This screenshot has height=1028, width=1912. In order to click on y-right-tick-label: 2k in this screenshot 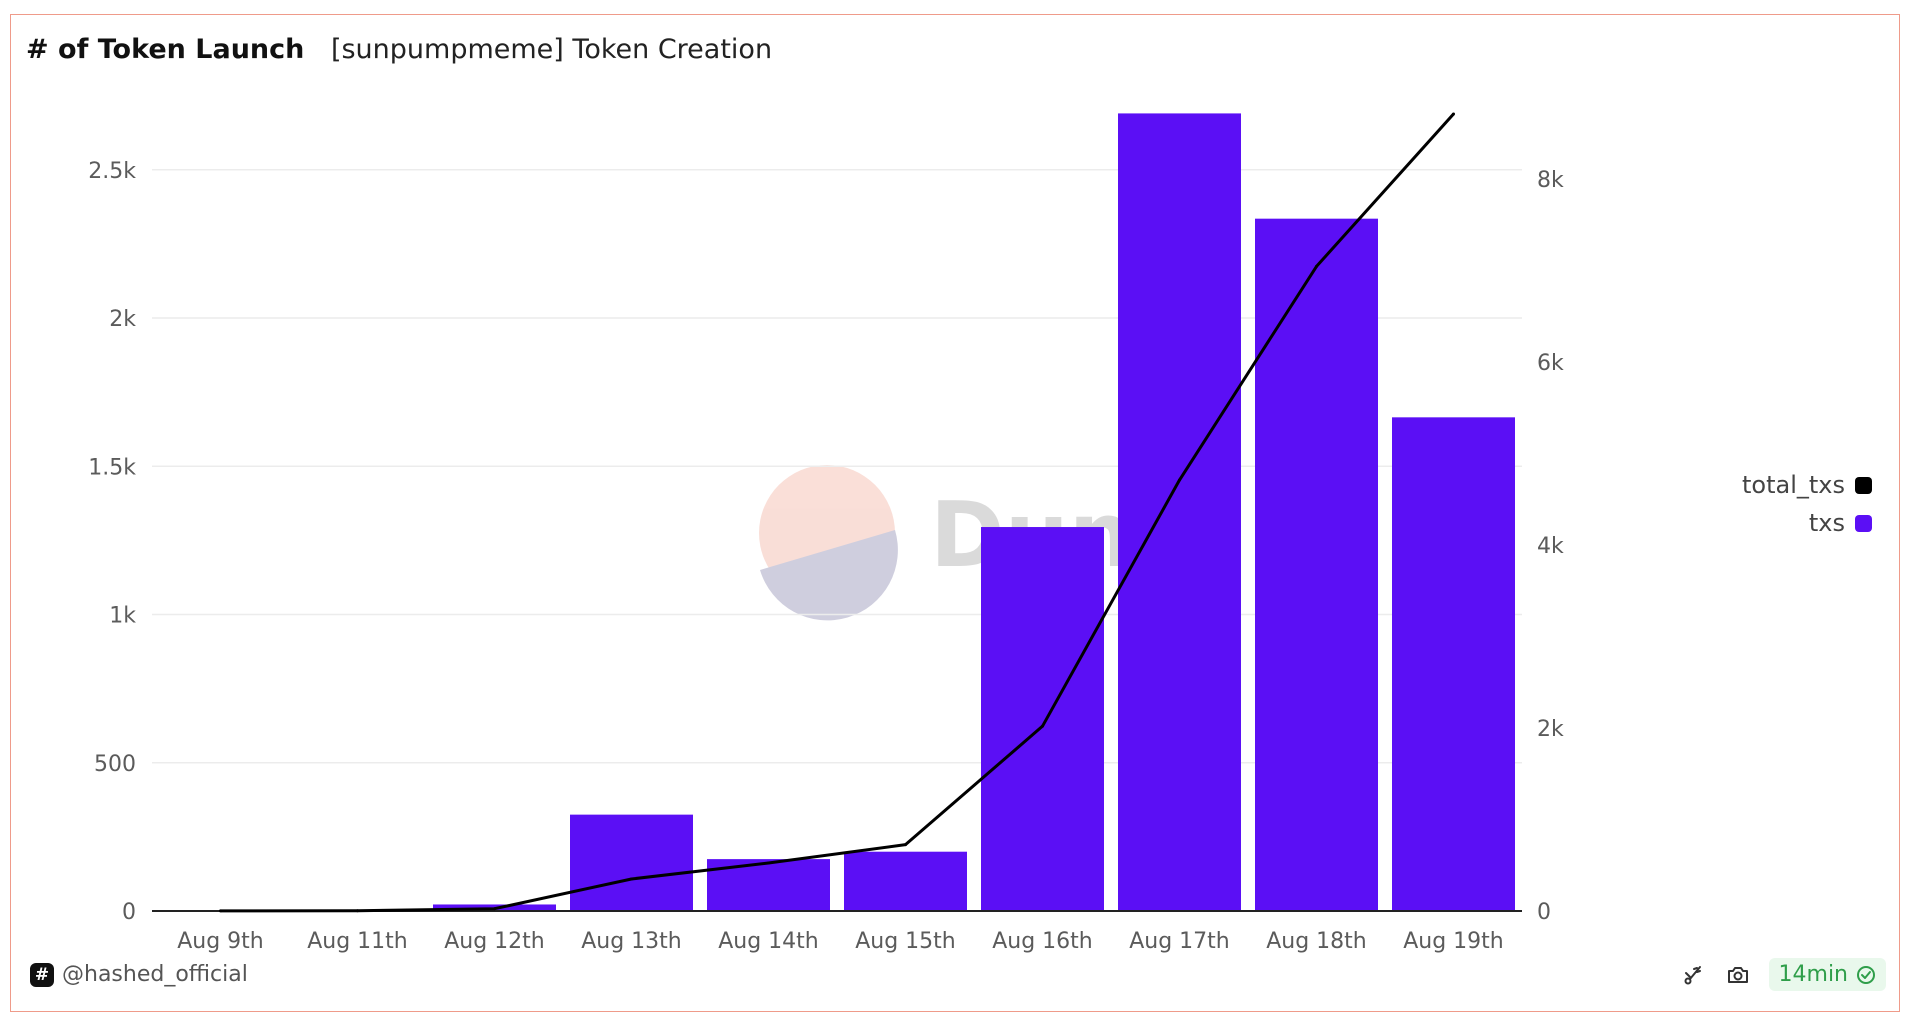, I will do `click(1550, 729)`.